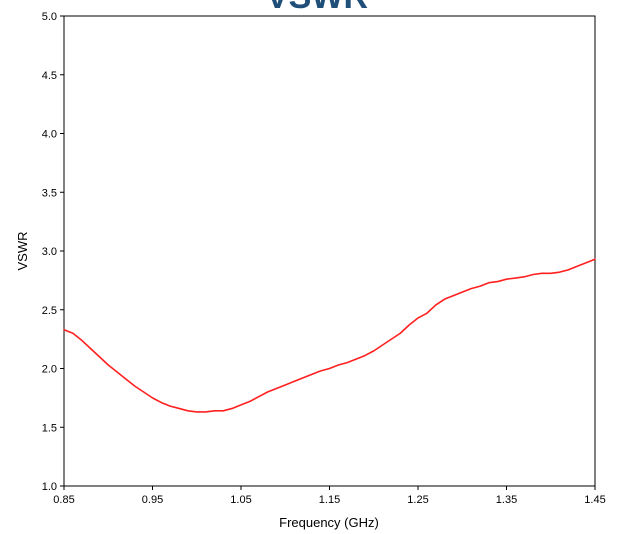  I want to click on x-tick-label: 0.85, so click(63, 500).